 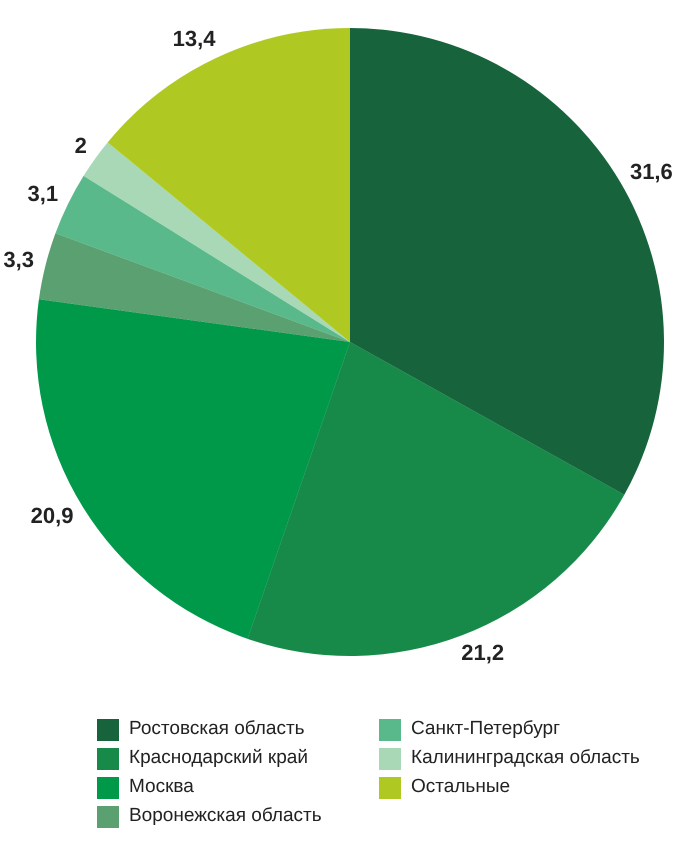 I want to click on legend-label: Краснодарский край, so click(x=218, y=758).